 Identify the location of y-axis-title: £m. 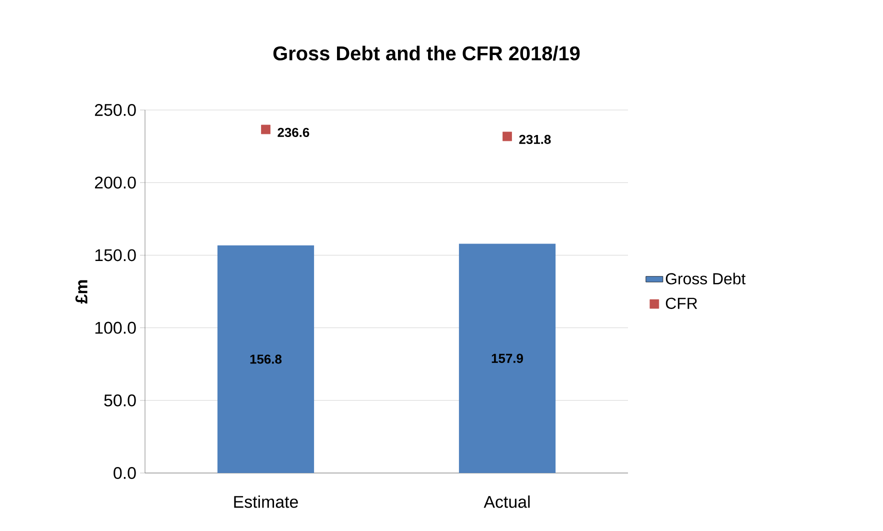
(81, 292).